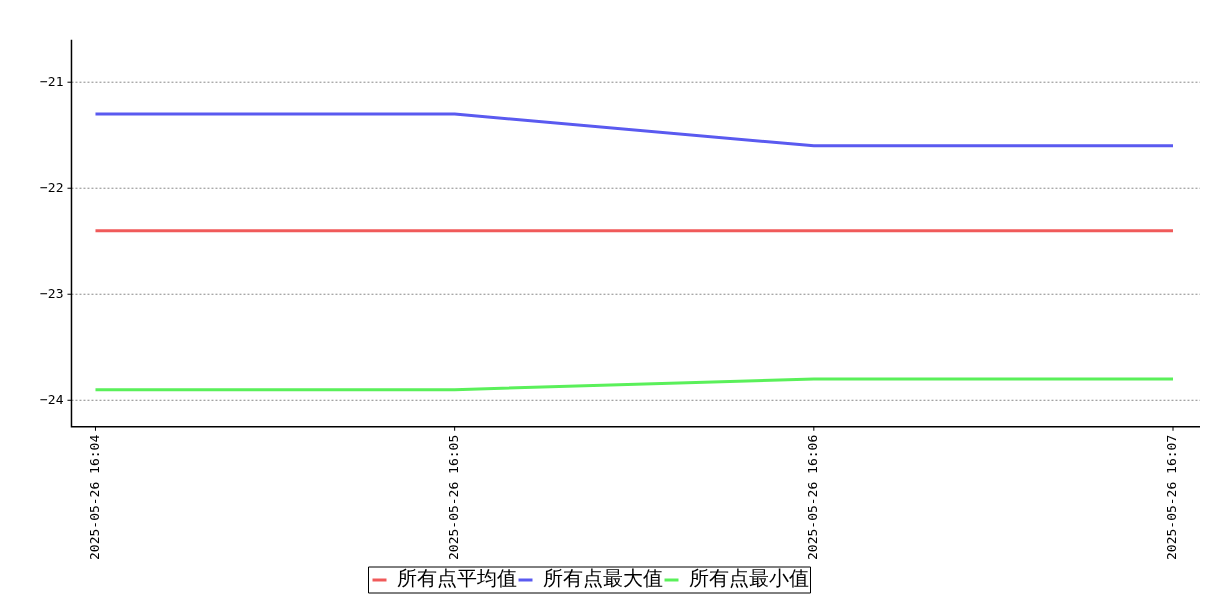 This screenshot has height=600, width=1207. What do you see at coordinates (52, 293) in the screenshot?
I see `y-tick-label: −23` at bounding box center [52, 293].